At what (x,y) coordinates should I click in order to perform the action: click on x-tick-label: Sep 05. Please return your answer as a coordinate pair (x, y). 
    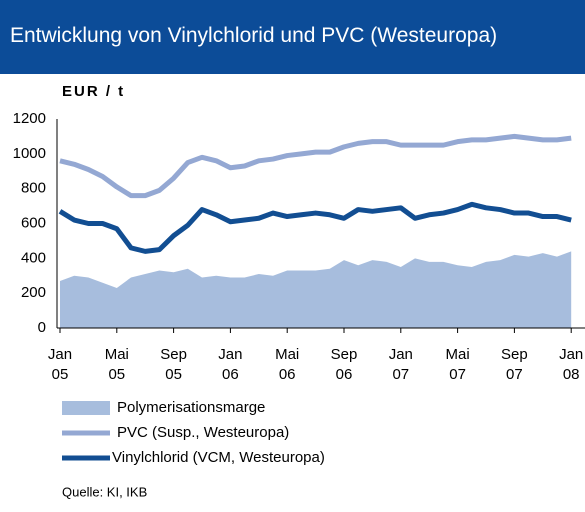
    Looking at the image, I should click on (173, 364).